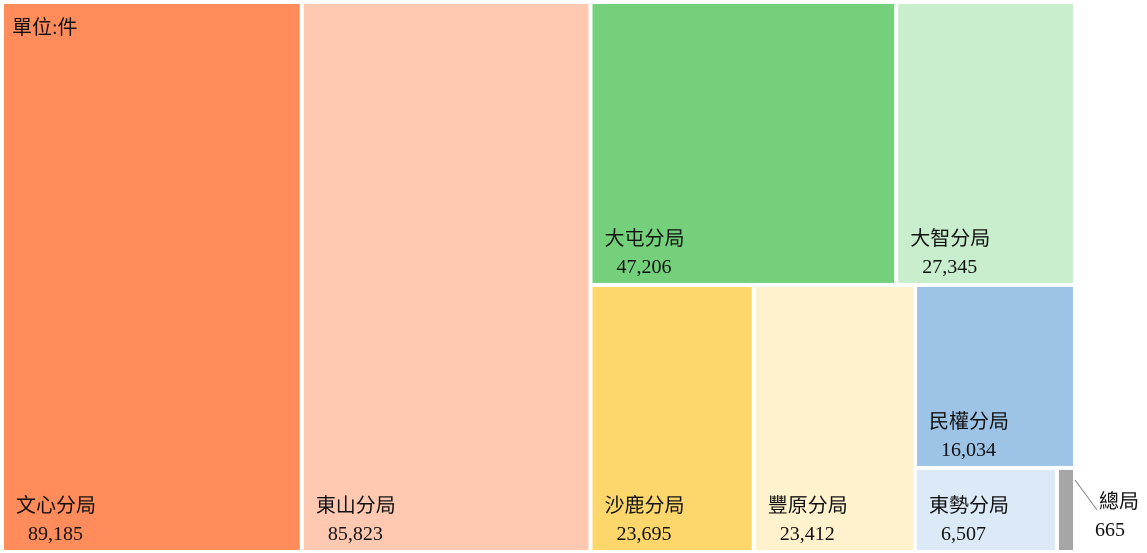  What do you see at coordinates (45, 27) in the screenshot?
I see `chart-subtitle: 單位:件` at bounding box center [45, 27].